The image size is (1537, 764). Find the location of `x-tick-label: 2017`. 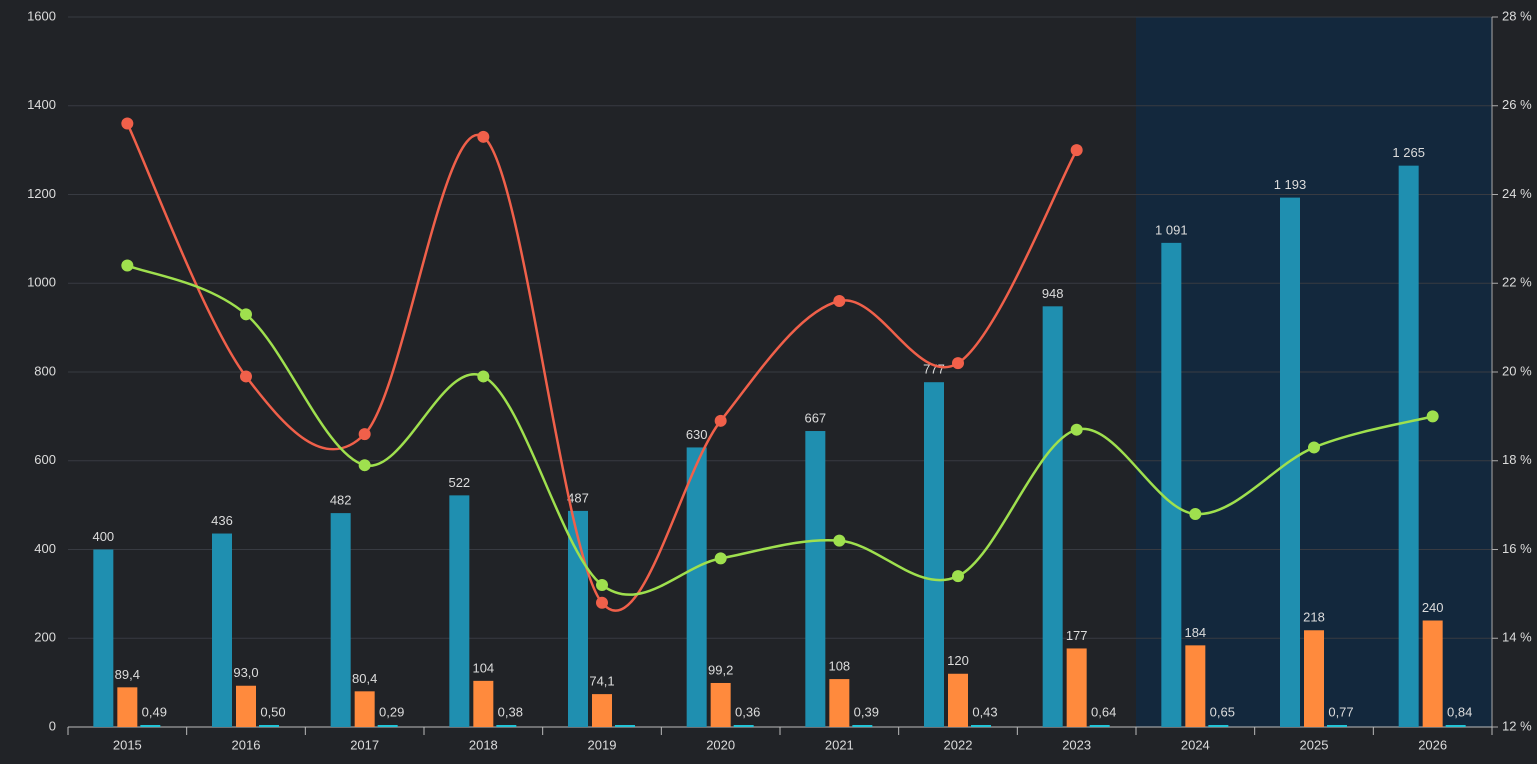

x-tick-label: 2017 is located at coordinates (364, 744).